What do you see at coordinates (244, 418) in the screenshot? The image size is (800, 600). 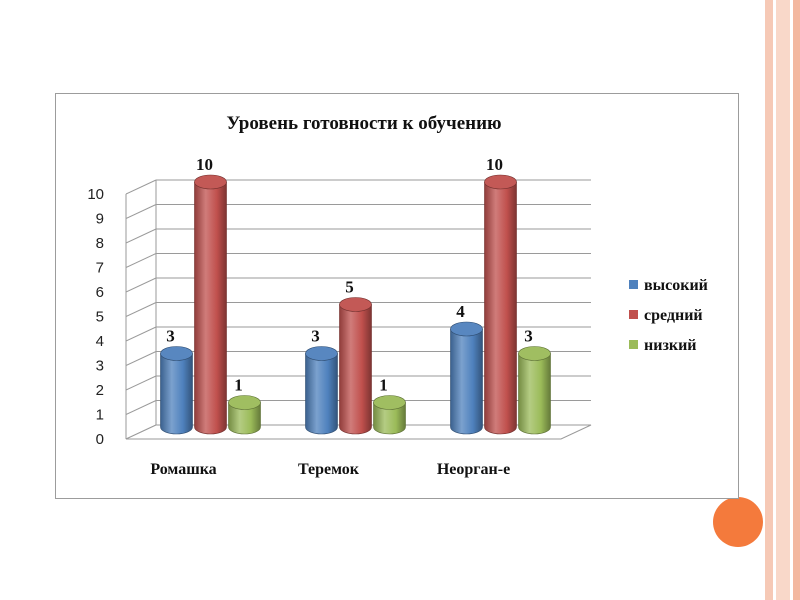 I see `bar-низкий-Ромашка` at bounding box center [244, 418].